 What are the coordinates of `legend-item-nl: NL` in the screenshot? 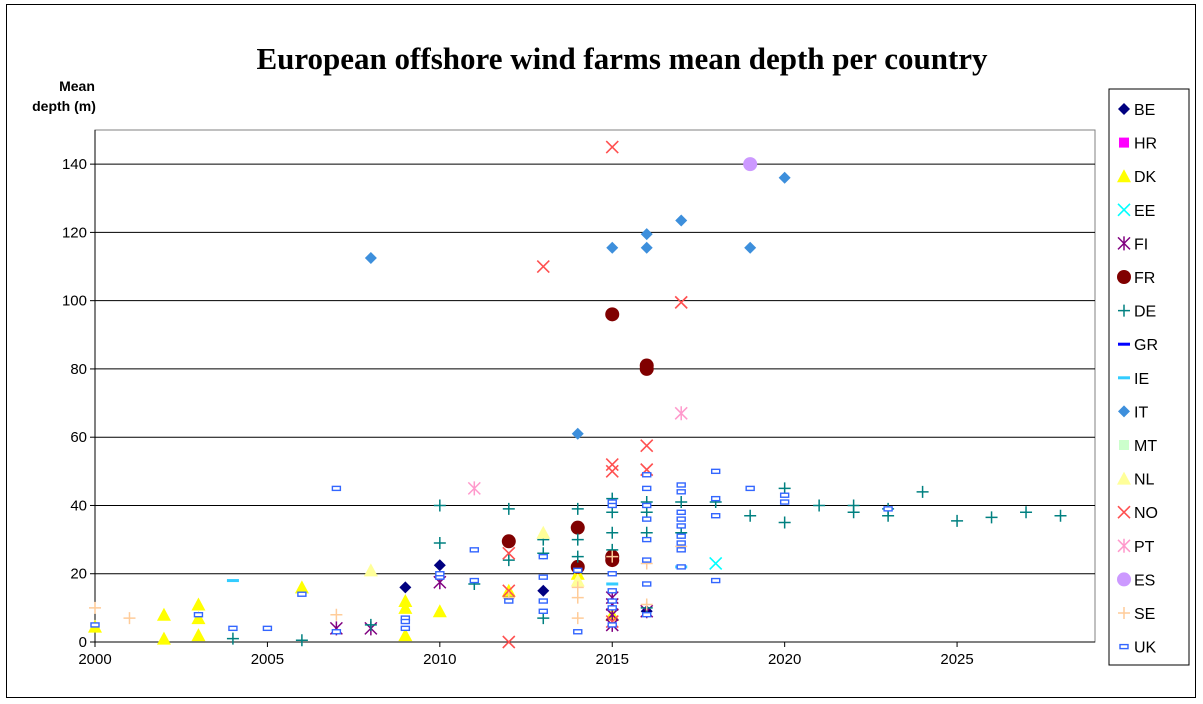 It's located at (1136, 480).